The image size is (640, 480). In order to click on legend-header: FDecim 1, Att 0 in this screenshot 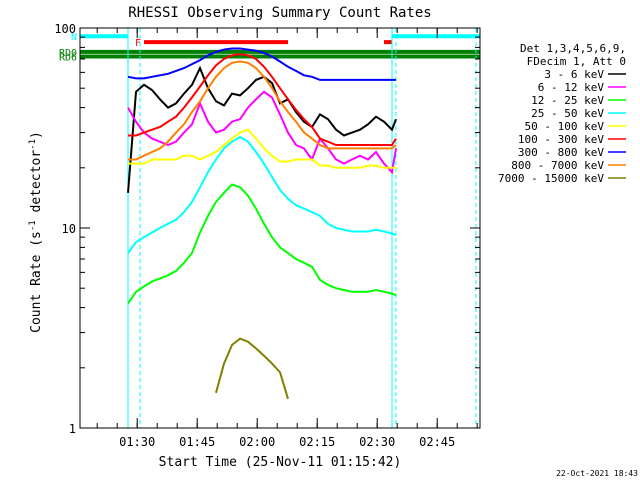, I will do `click(576, 61)`.